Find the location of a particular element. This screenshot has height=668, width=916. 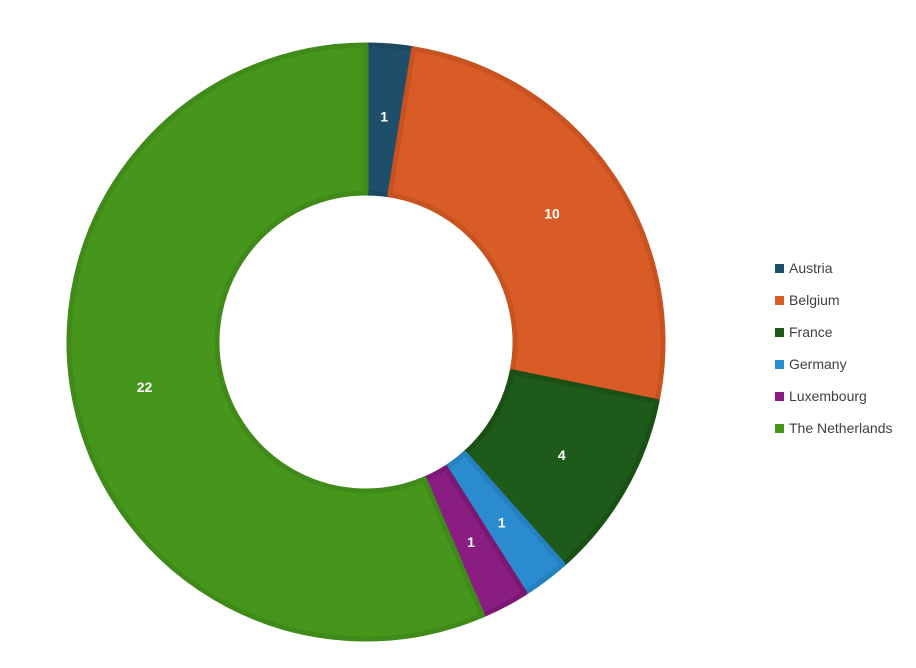

legend-label: Luxembourg is located at coordinates (828, 396).